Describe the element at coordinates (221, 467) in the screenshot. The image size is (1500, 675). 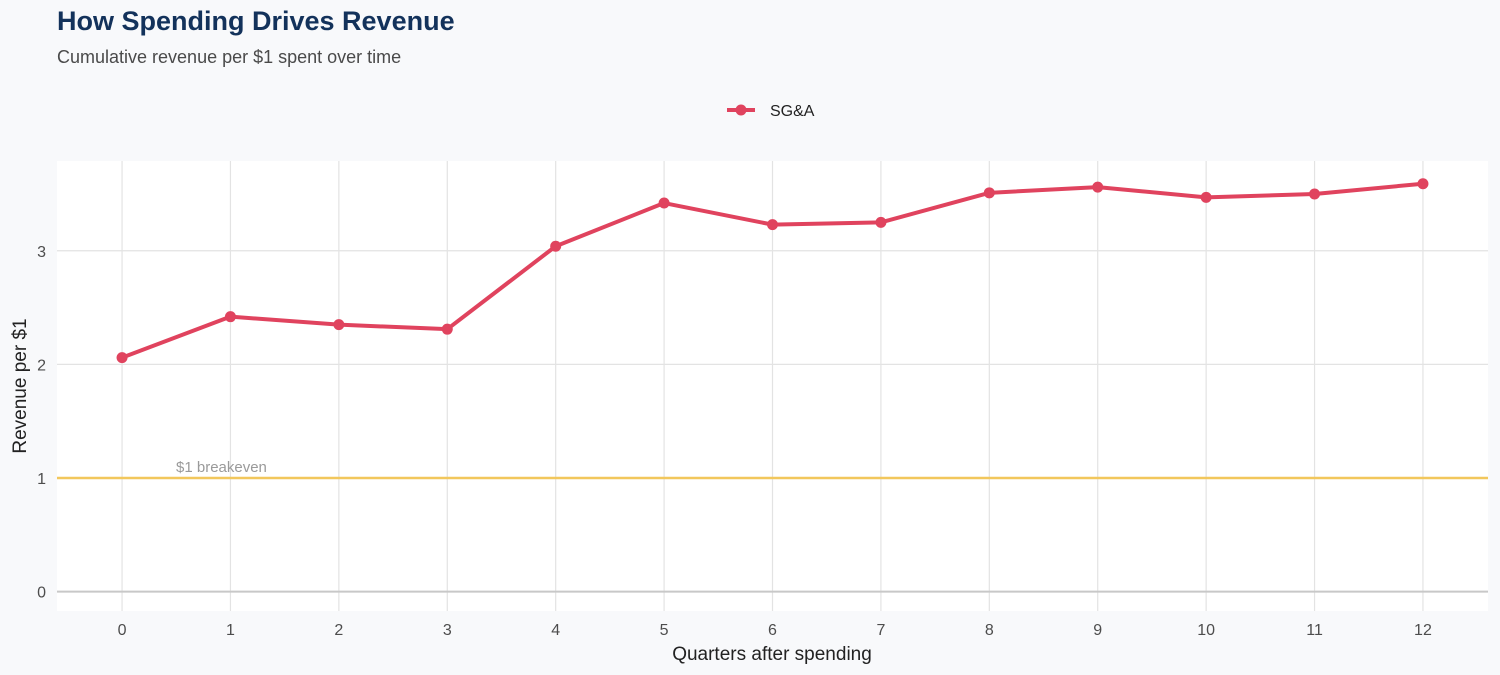
I see `breakeven-label: $1 breakeven` at that location.